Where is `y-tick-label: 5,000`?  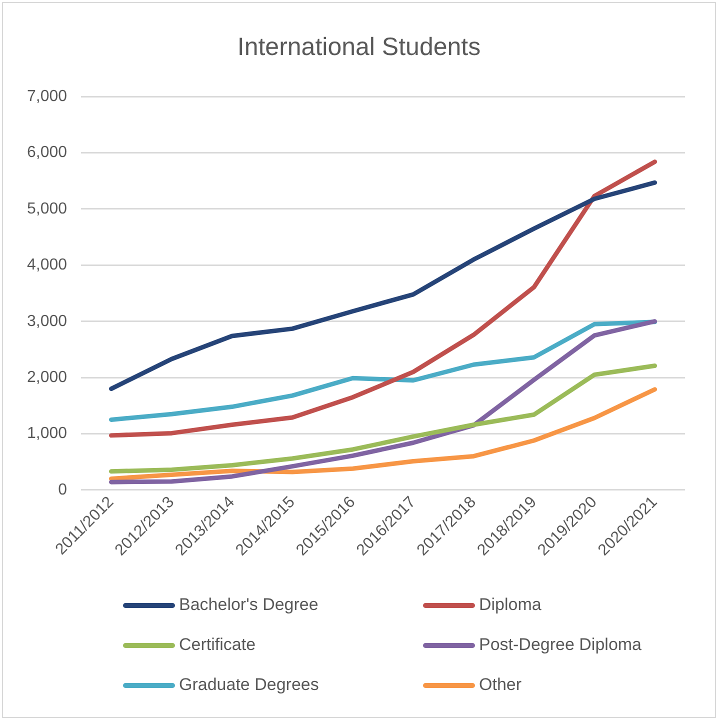 y-tick-label: 5,000 is located at coordinates (47, 209).